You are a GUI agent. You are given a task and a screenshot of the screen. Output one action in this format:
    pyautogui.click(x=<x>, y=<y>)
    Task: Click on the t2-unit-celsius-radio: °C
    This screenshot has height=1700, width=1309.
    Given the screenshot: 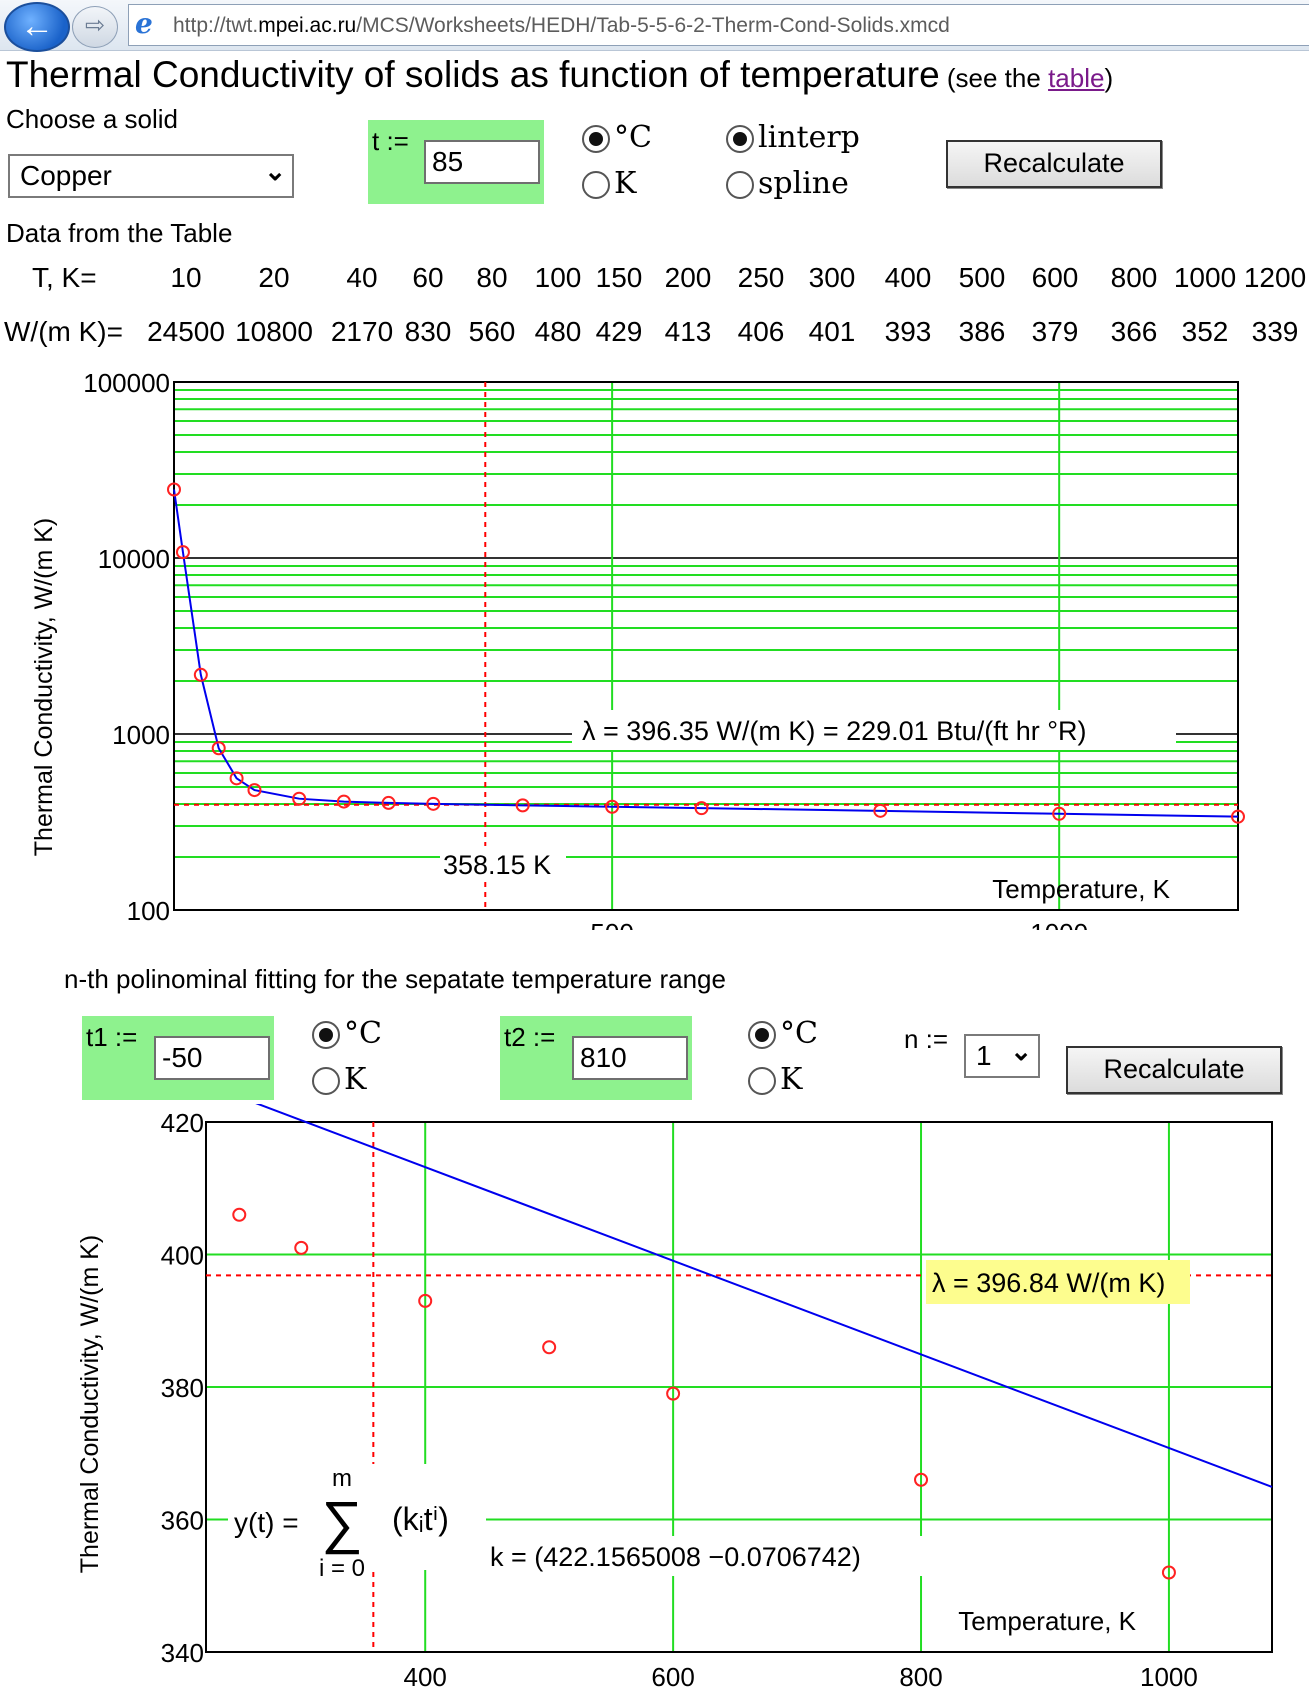 What is the action you would take?
    pyautogui.click(x=783, y=1033)
    